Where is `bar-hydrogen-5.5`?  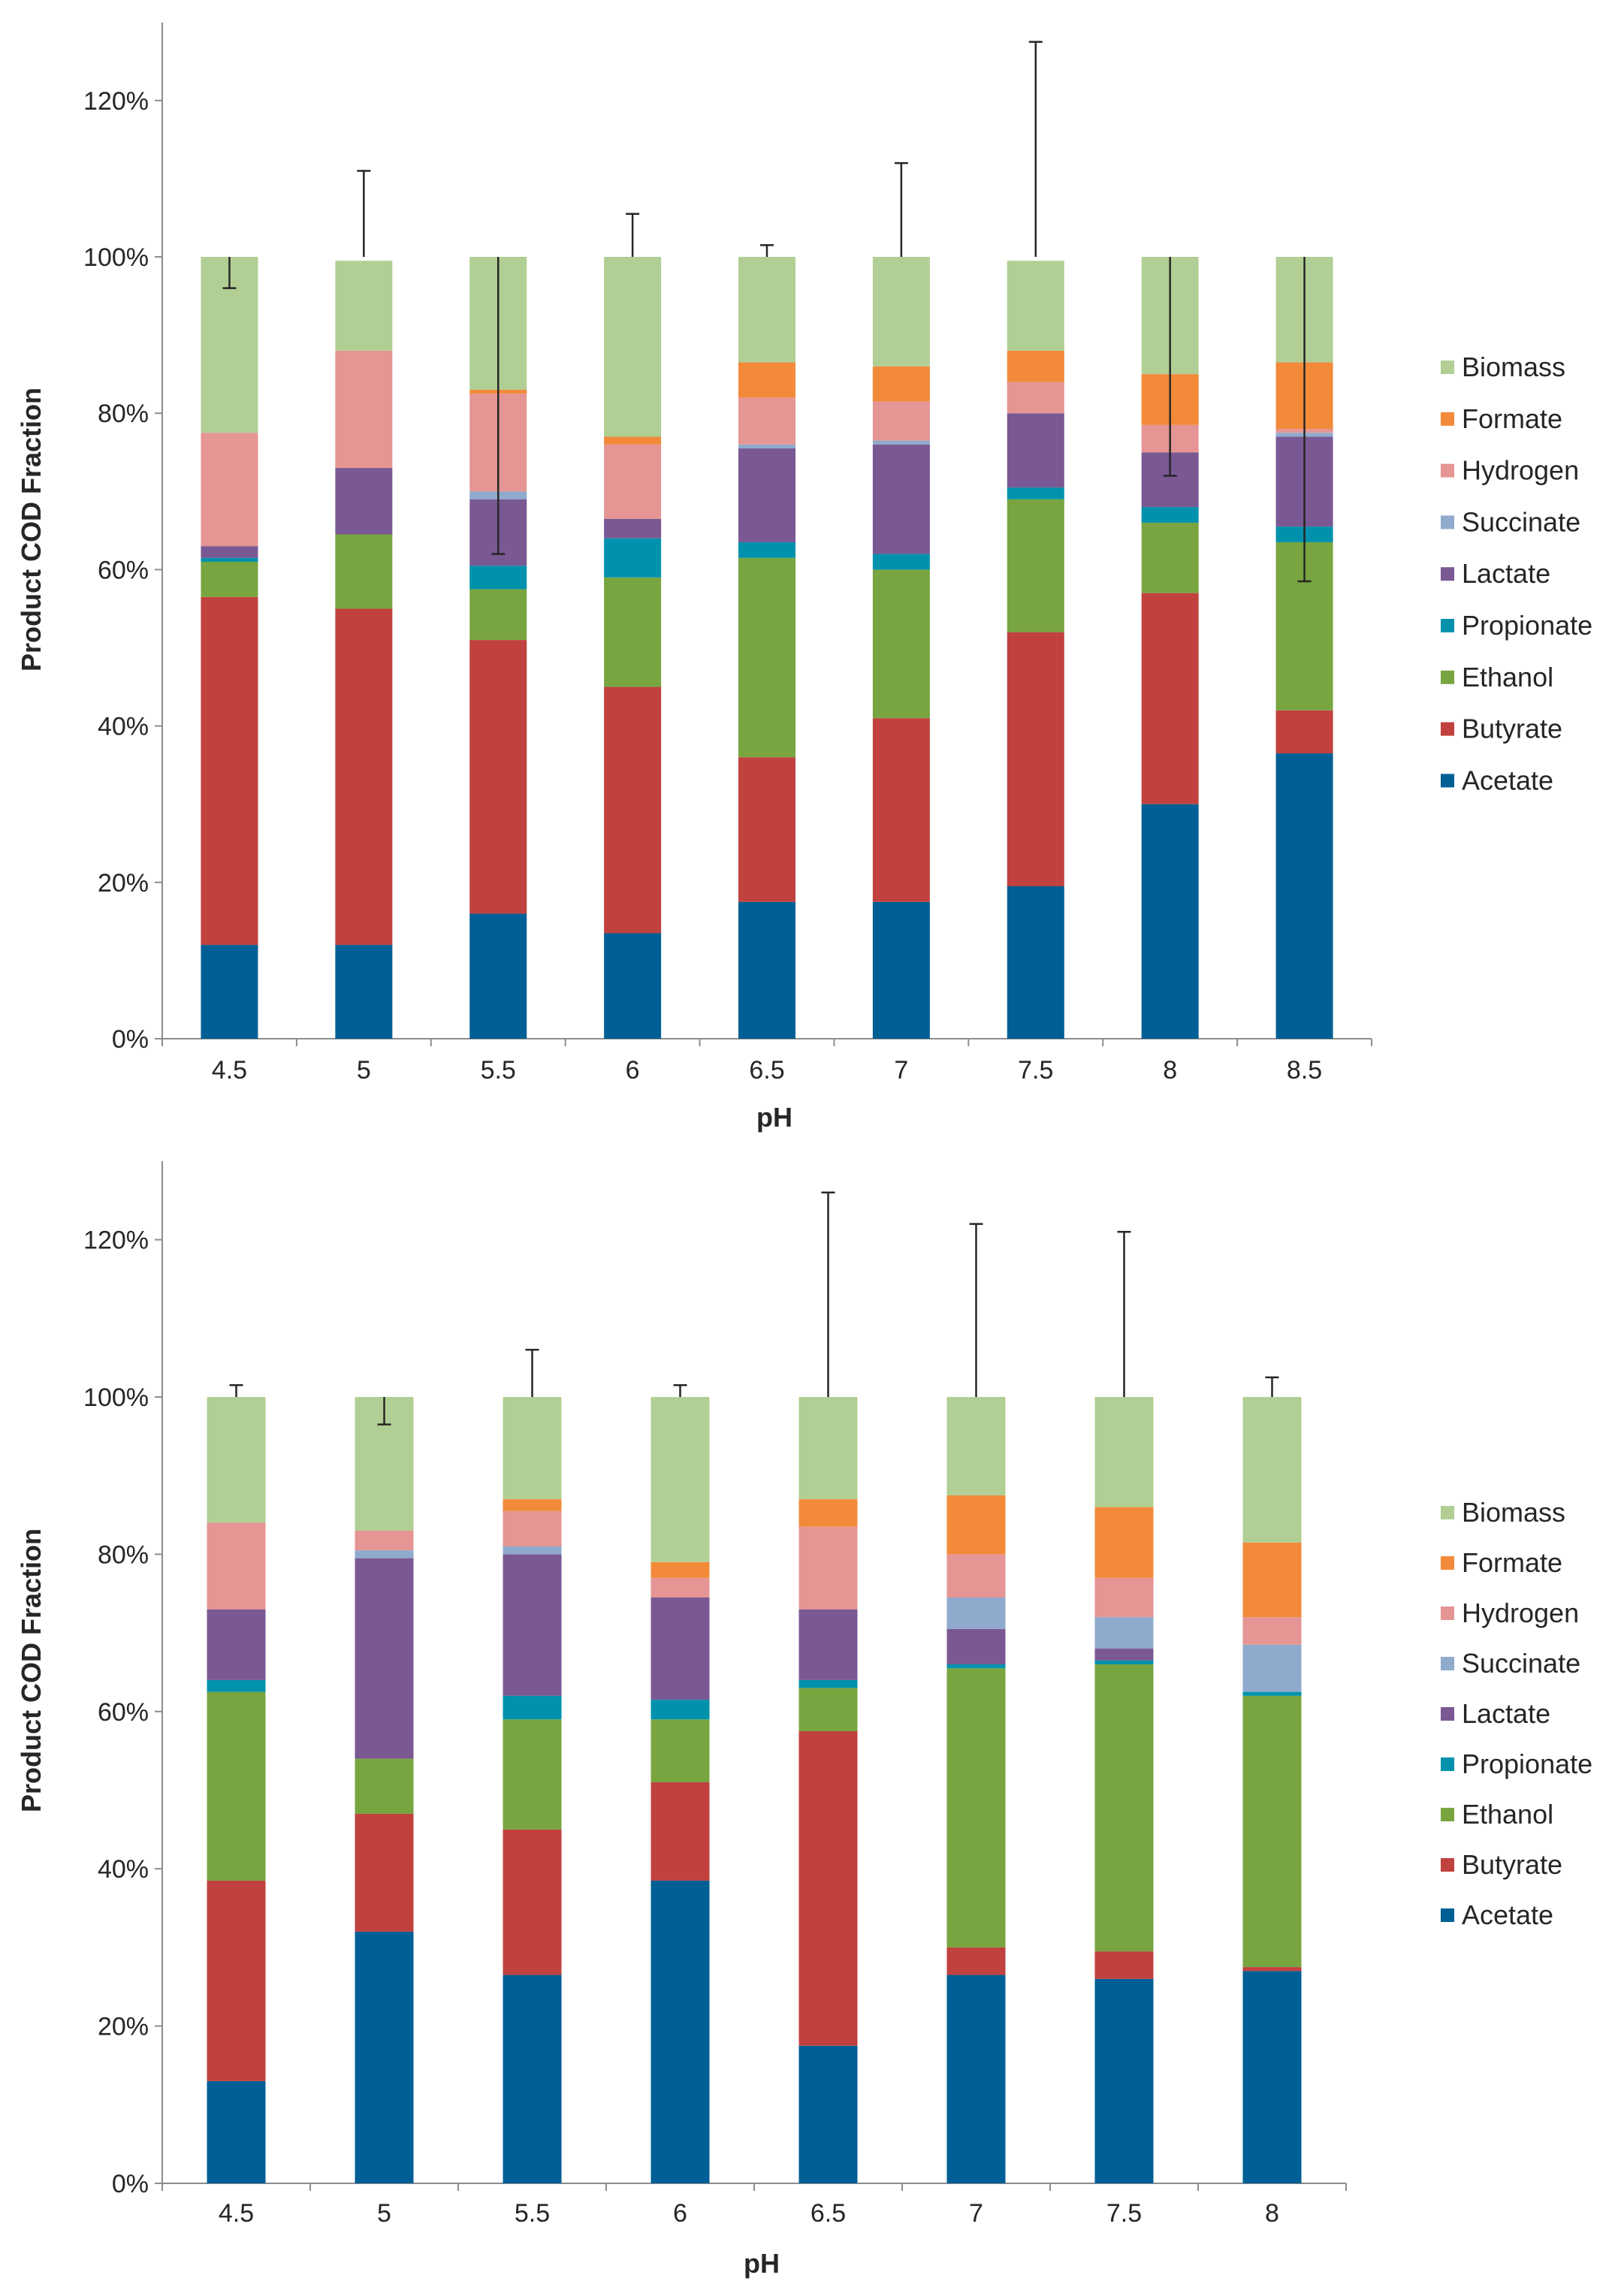
bar-hydrogen-5.5 is located at coordinates (532, 1528).